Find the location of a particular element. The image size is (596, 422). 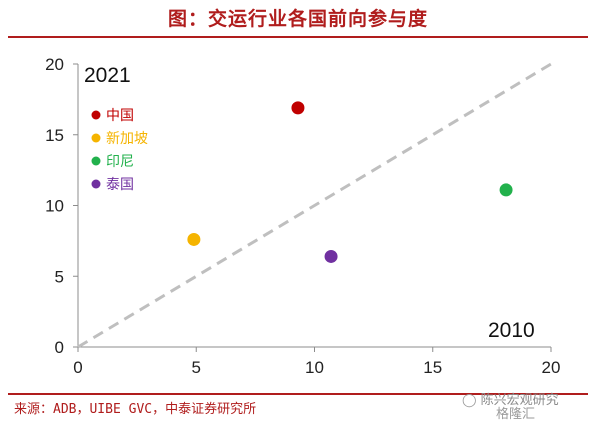

x-tick-label: 5 is located at coordinates (196, 367).